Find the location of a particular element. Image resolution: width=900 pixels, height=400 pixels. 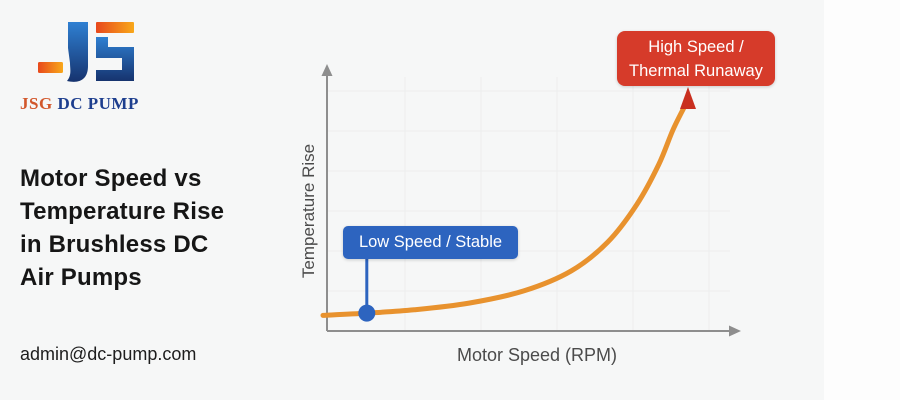

page-title-line-4: Air Pumps is located at coordinates (81, 277).